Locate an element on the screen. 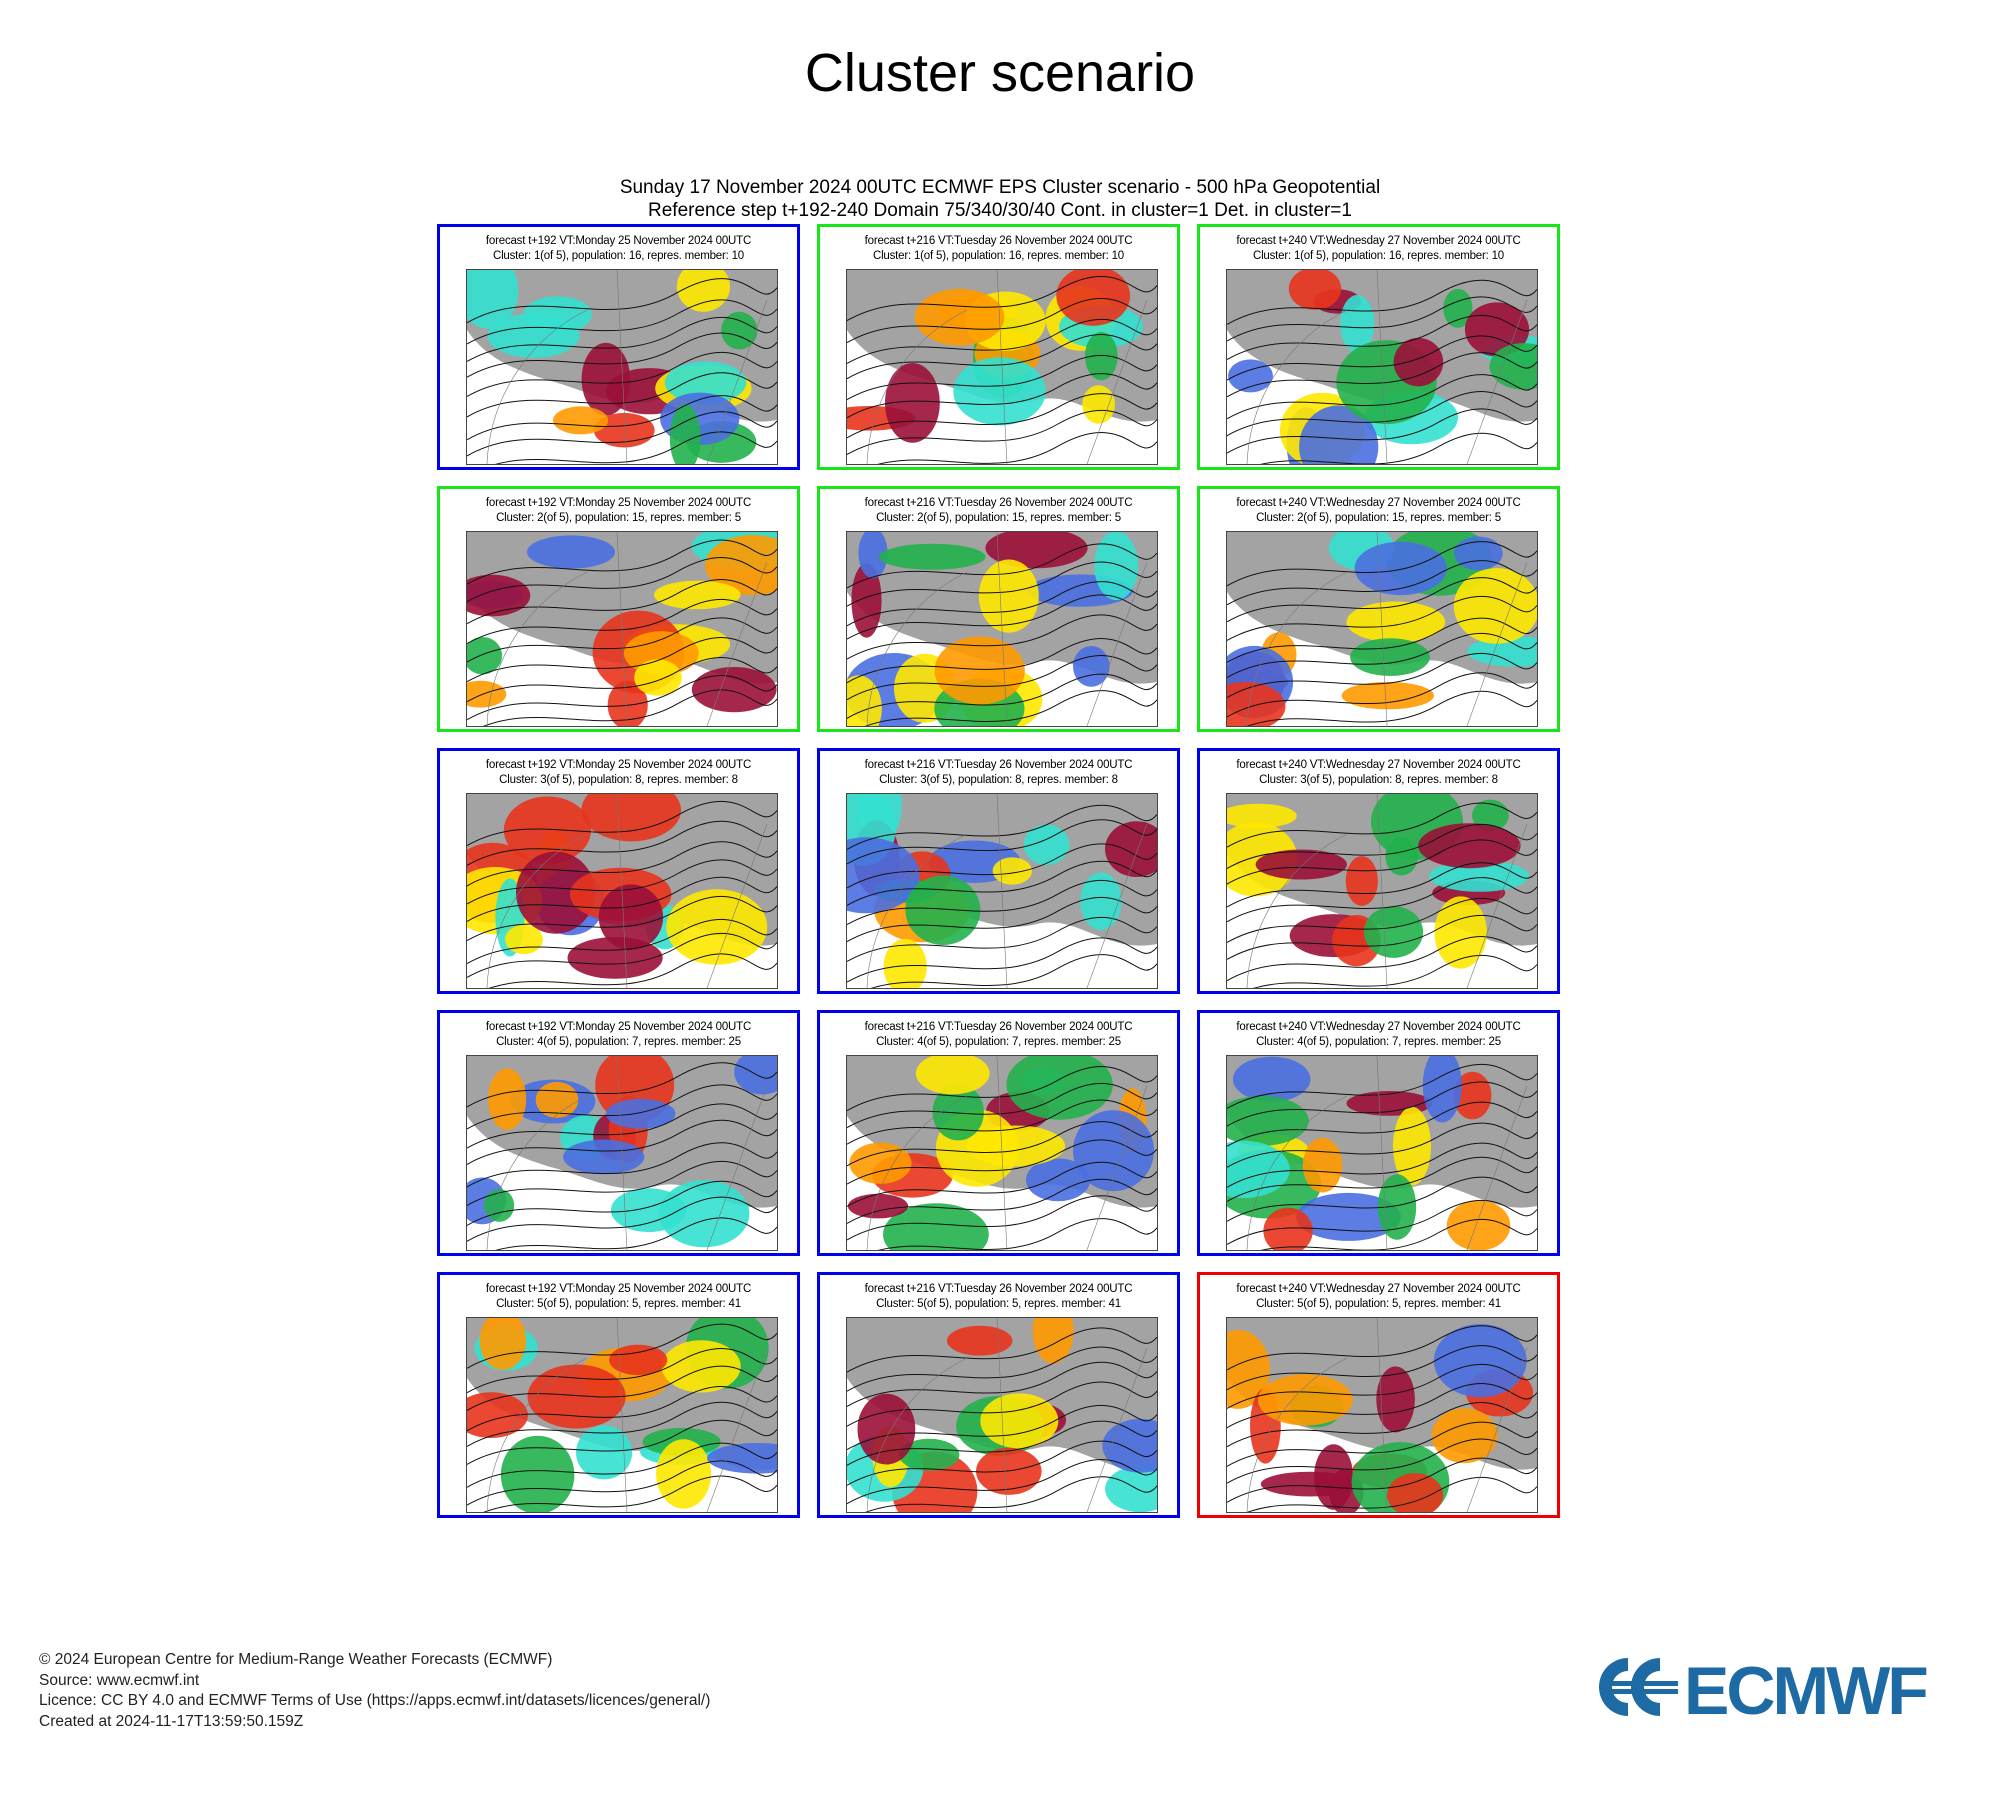 The width and height of the screenshot is (2000, 1800). footer-source: Source: www.ecmwf.int is located at coordinates (119, 1680).